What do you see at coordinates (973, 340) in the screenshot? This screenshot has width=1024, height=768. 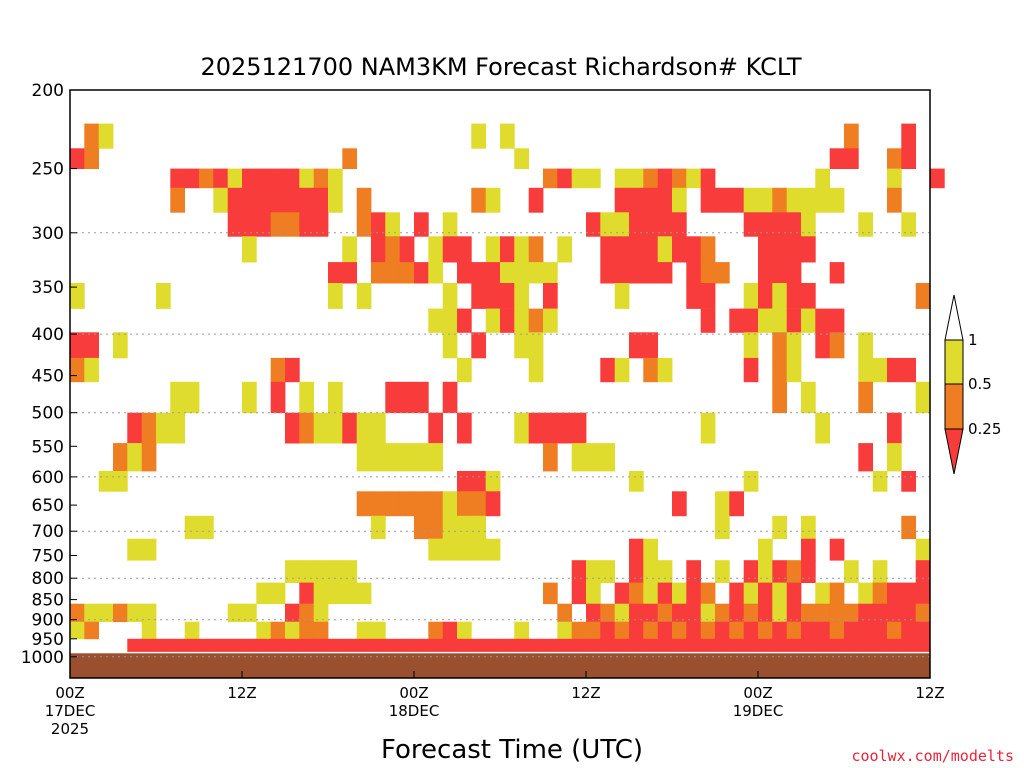 I see `colorbar-label: 1` at bounding box center [973, 340].